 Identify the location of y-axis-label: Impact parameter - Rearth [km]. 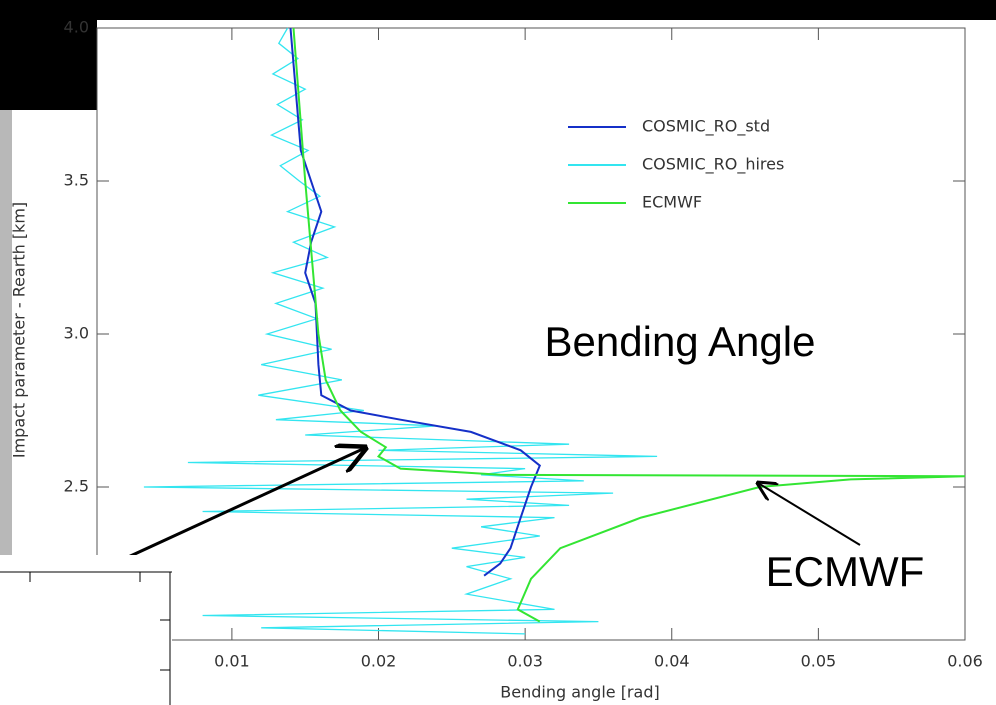
(19, 330).